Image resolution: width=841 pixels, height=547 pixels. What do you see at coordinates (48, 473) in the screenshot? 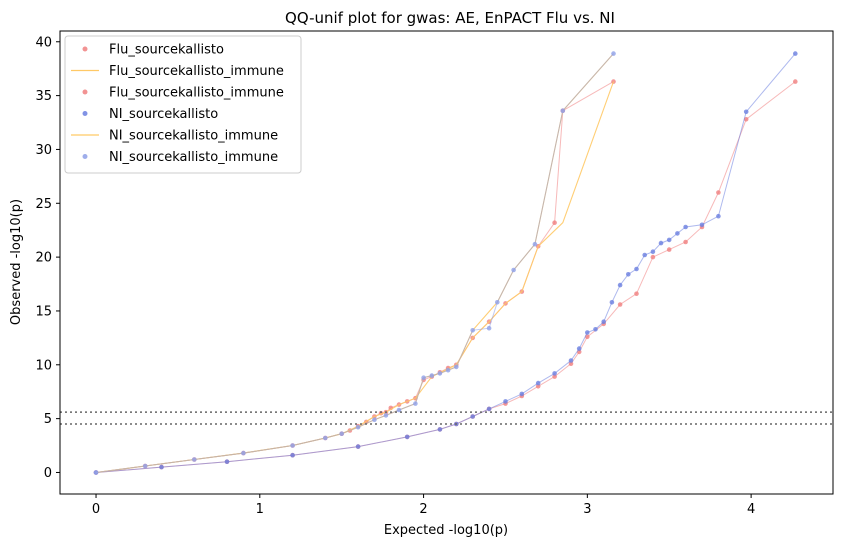
I see `y-tick-label: 0` at bounding box center [48, 473].